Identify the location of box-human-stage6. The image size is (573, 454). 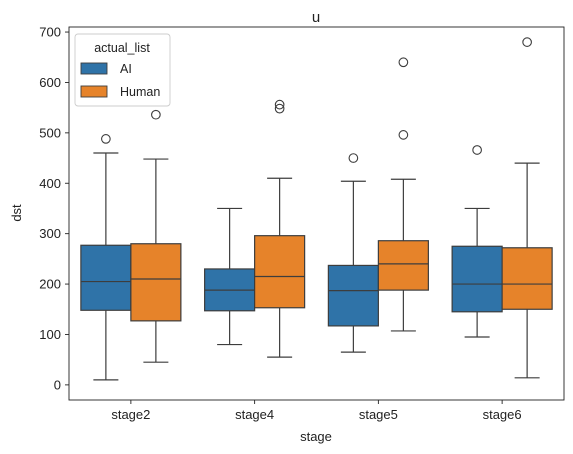
(527, 208).